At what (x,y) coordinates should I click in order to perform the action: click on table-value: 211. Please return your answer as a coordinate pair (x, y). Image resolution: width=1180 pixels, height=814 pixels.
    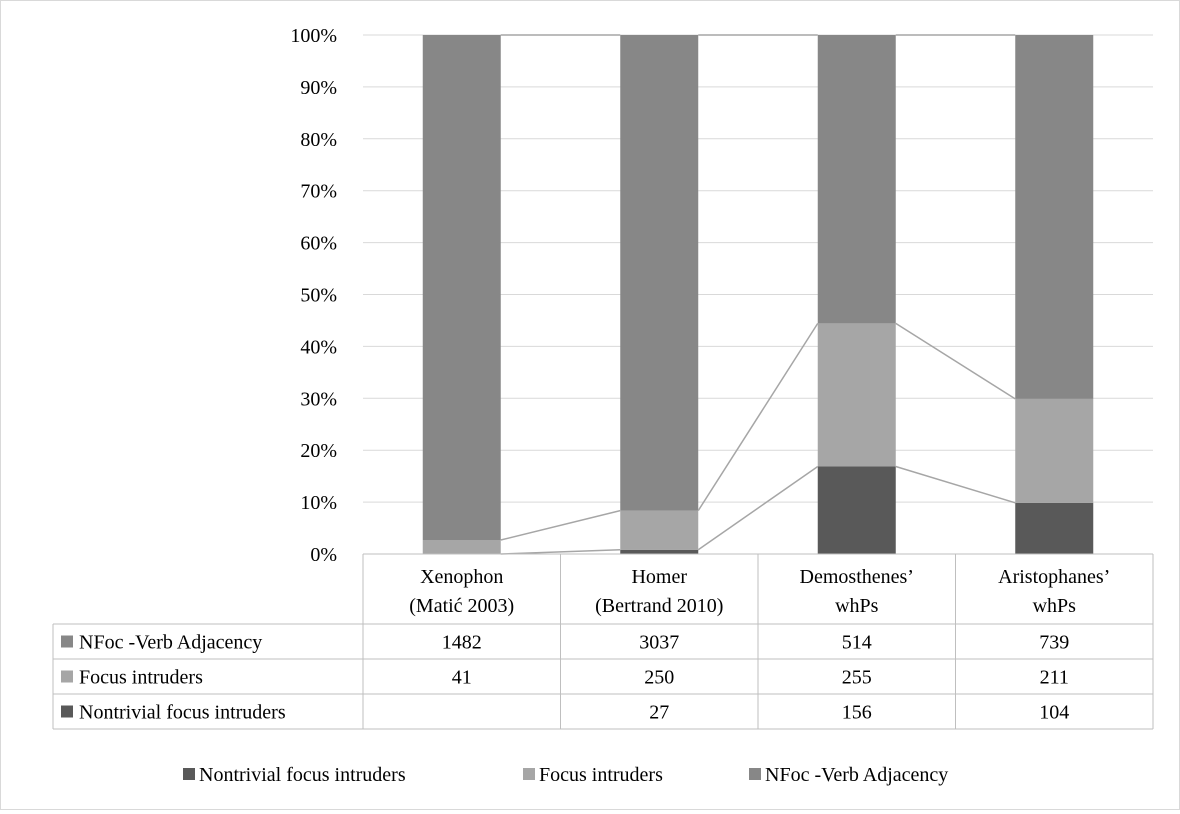
    Looking at the image, I should click on (1054, 678).